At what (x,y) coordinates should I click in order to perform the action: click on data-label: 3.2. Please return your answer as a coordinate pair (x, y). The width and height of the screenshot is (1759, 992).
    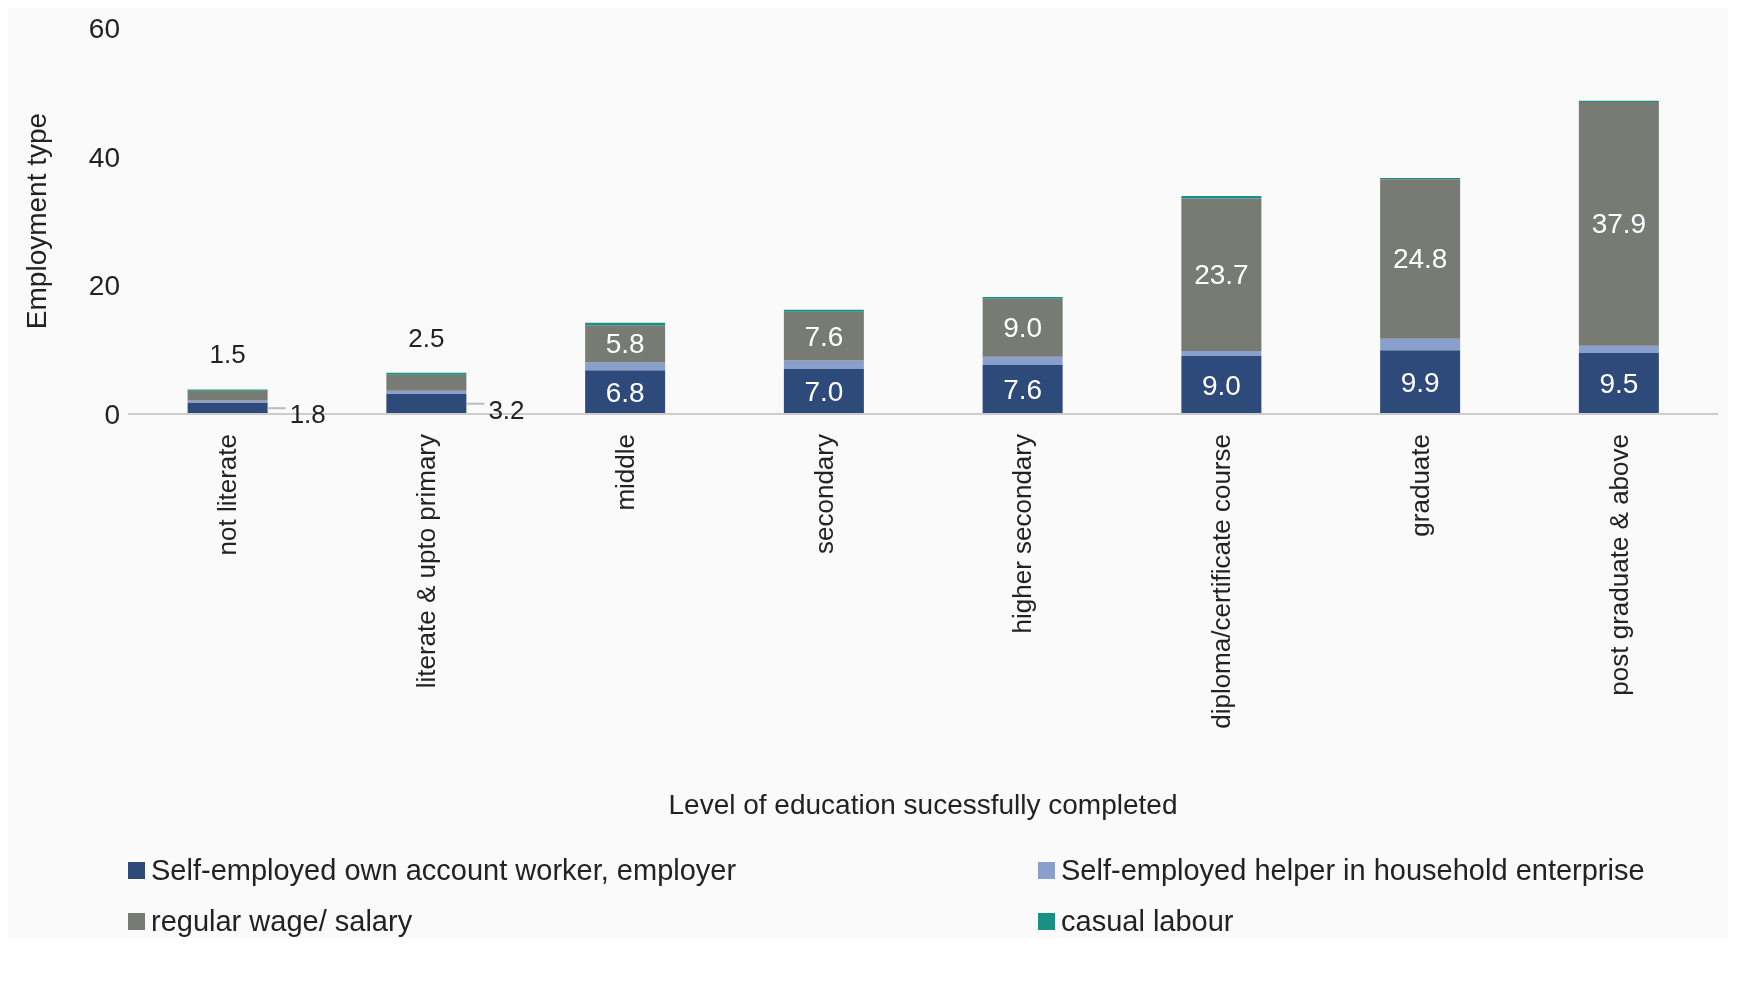
    Looking at the image, I should click on (506, 409).